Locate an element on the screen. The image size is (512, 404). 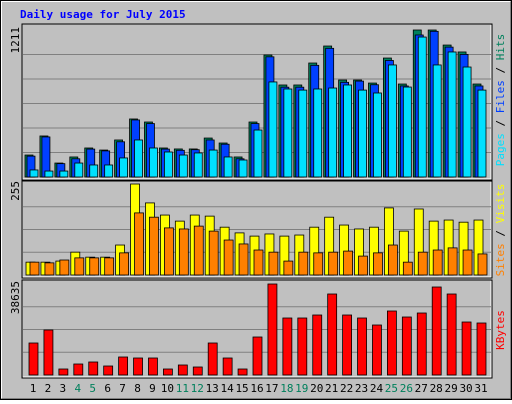
x-tick-label: 9 is located at coordinates (152, 388).